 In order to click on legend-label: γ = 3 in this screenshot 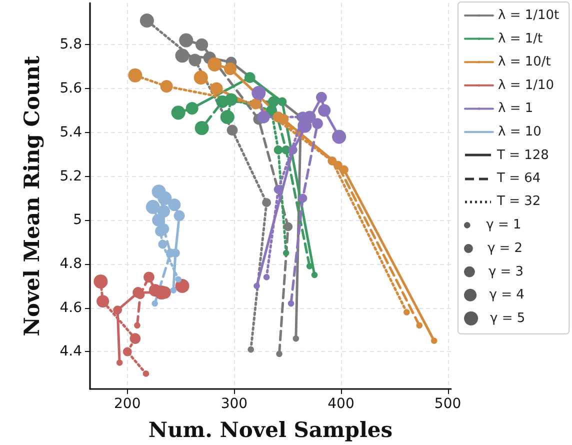, I will do `click(506, 272)`.